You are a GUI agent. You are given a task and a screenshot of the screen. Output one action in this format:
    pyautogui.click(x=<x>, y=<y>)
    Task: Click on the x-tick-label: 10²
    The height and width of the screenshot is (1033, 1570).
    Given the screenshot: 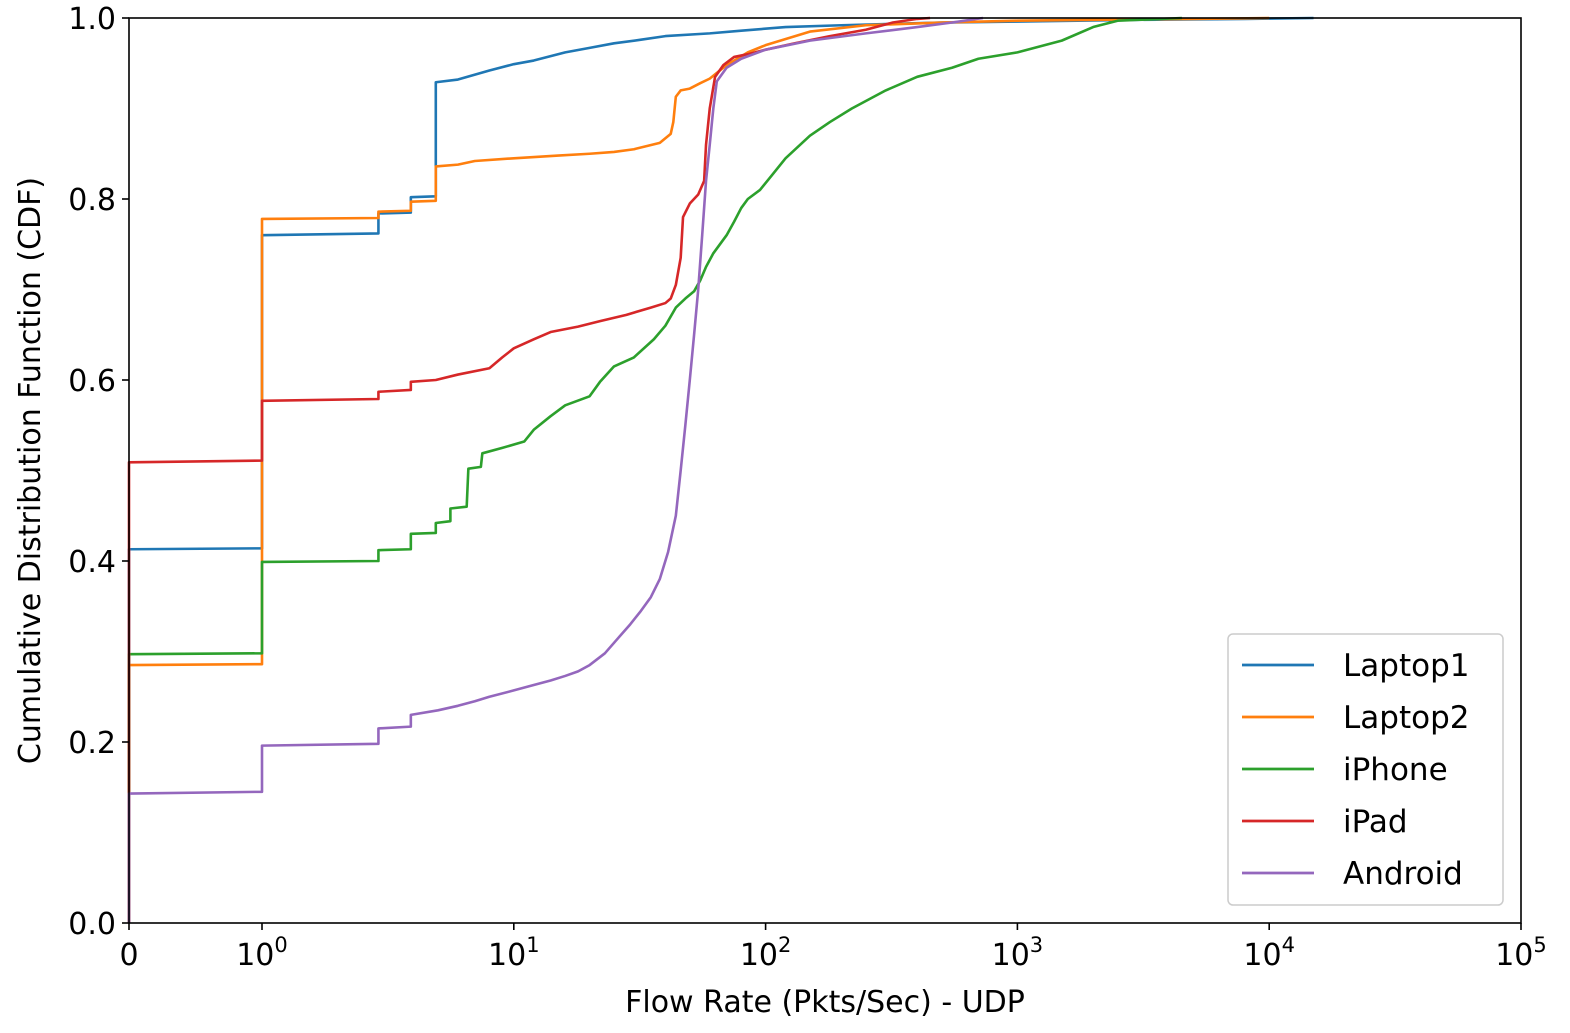 What is the action you would take?
    pyautogui.click(x=766, y=953)
    